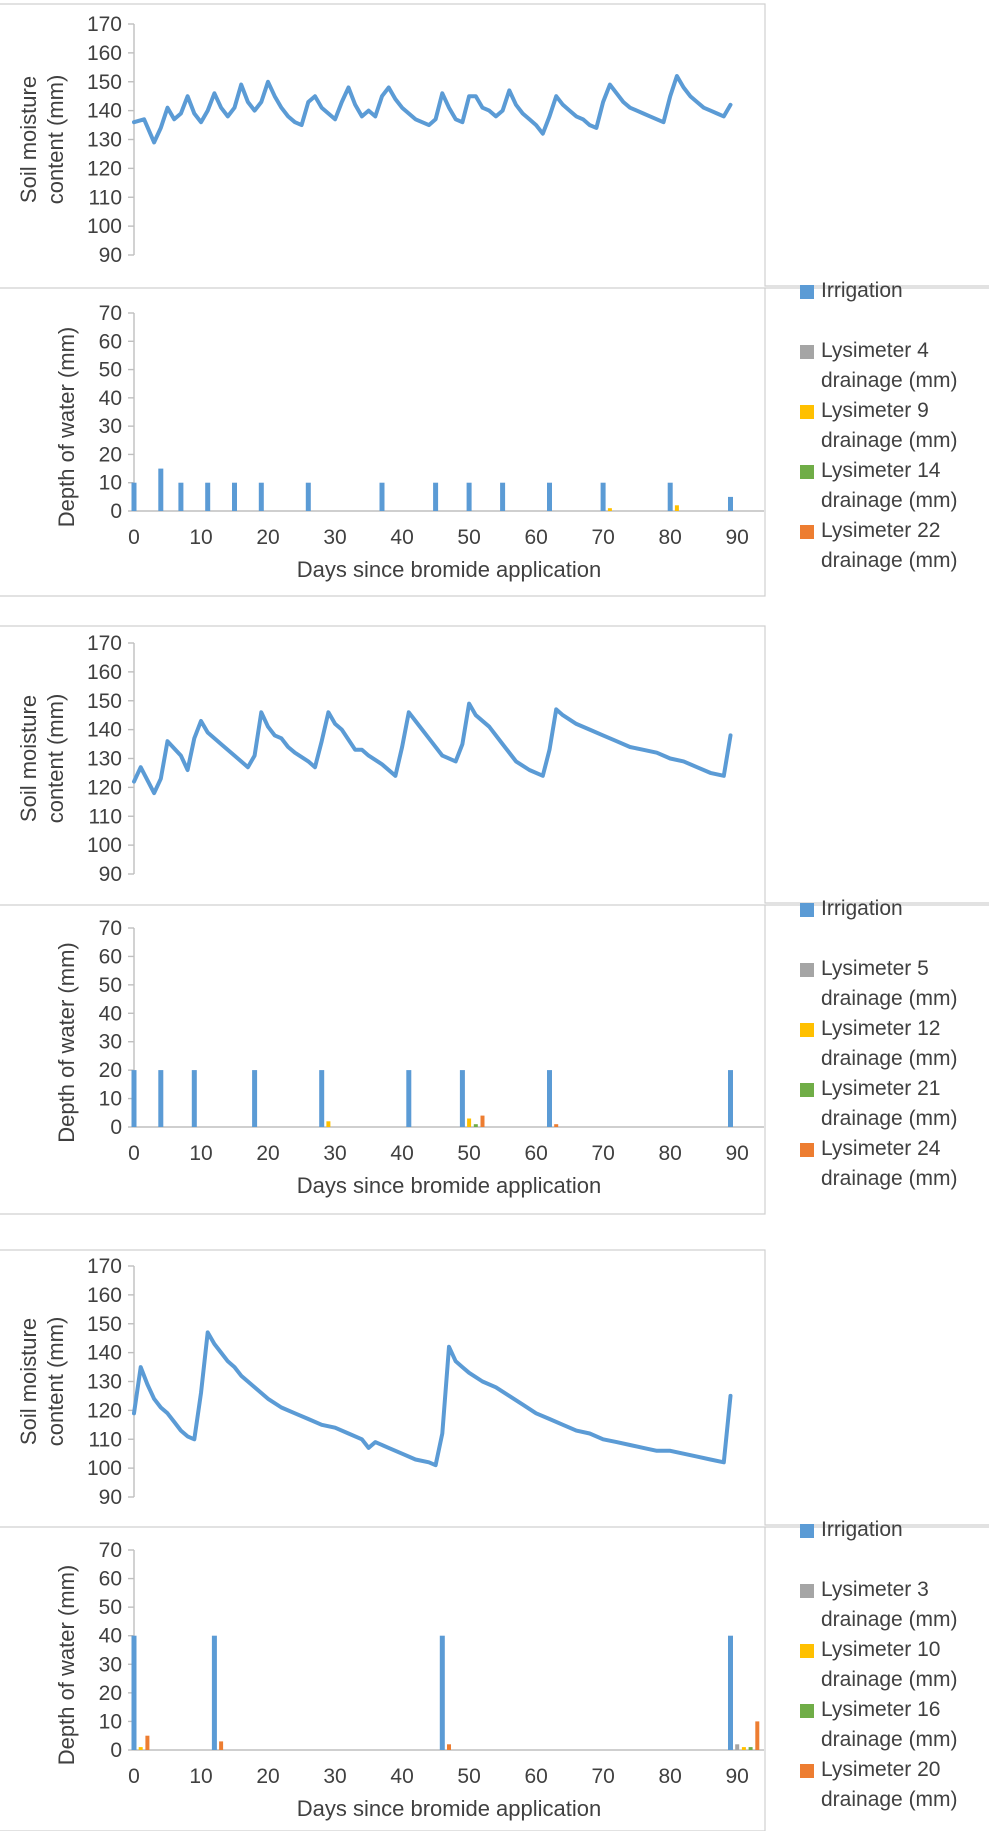  I want to click on x-tick-label: 70, so click(602, 537).